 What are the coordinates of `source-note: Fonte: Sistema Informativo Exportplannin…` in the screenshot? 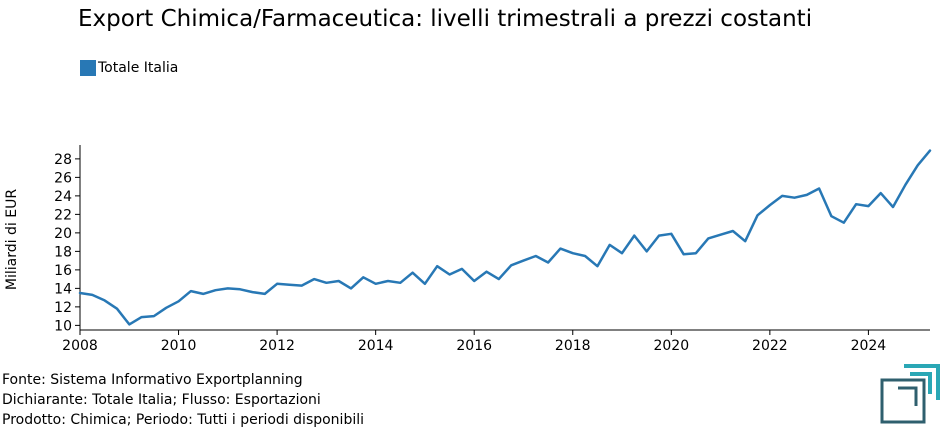 It's located at (152, 380).